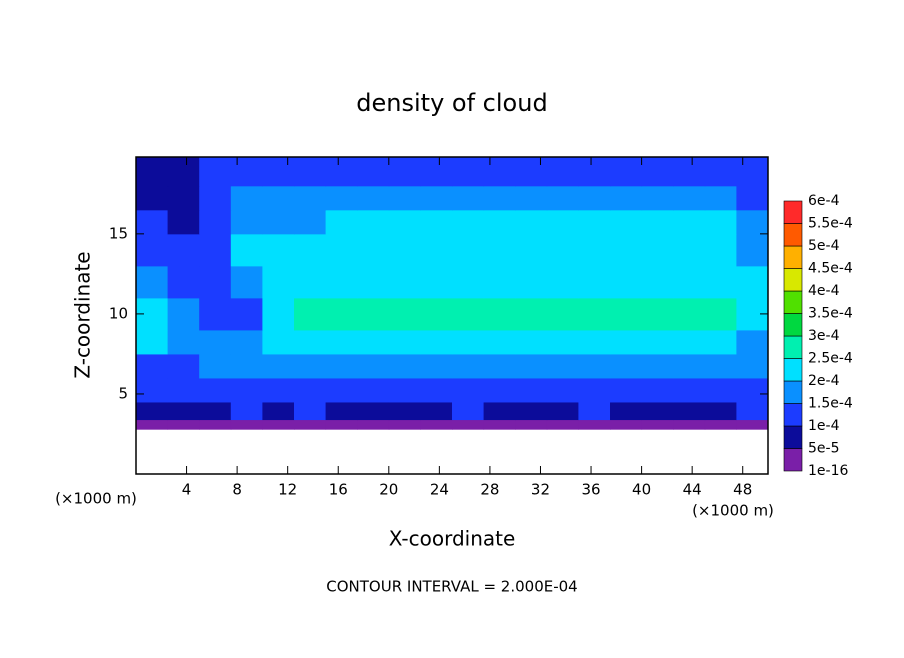 This screenshot has width=904, height=658. What do you see at coordinates (123, 393) in the screenshot?
I see `y-tick-label: 5` at bounding box center [123, 393].